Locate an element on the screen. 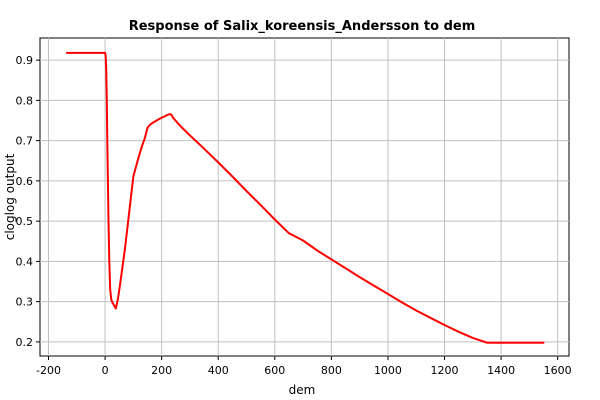 Image resolution: width=600 pixels, height=400 pixels. y-tick-label: 0.2 is located at coordinates (25, 342).